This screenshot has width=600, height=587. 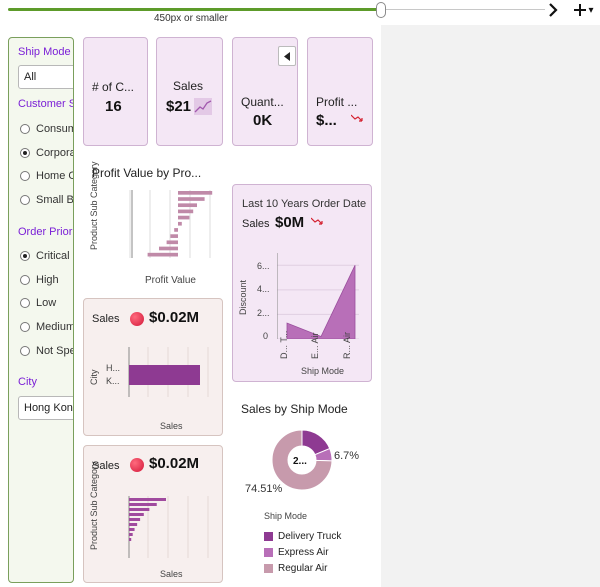 I want to click on donut-pct-large: 74.51%, so click(x=264, y=489).